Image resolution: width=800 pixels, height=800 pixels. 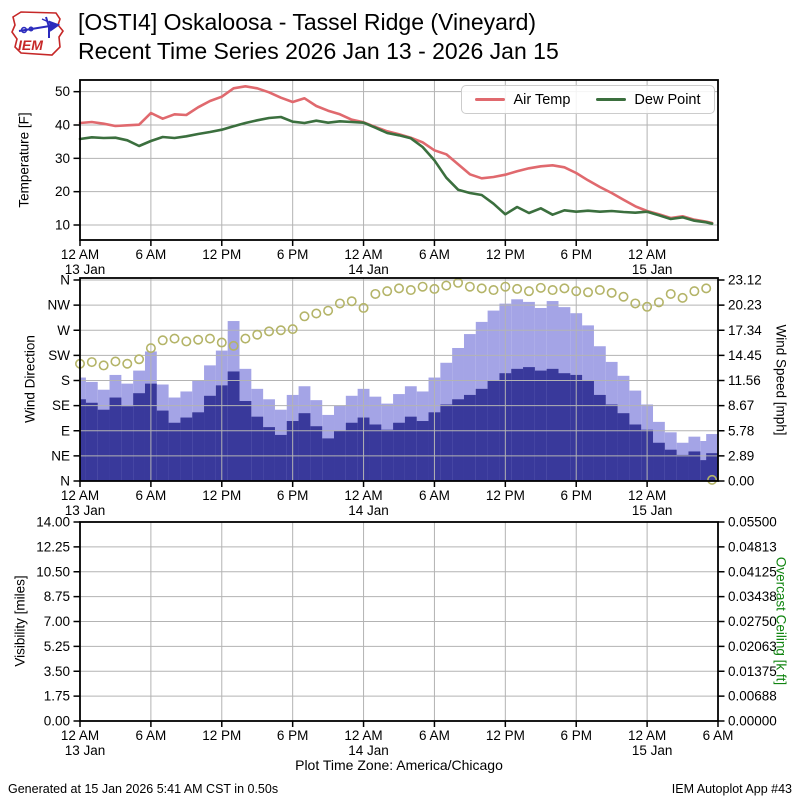 I want to click on overcast-ceiling-axis-label: Overcast Ceiling [k ft], so click(x=781, y=621).